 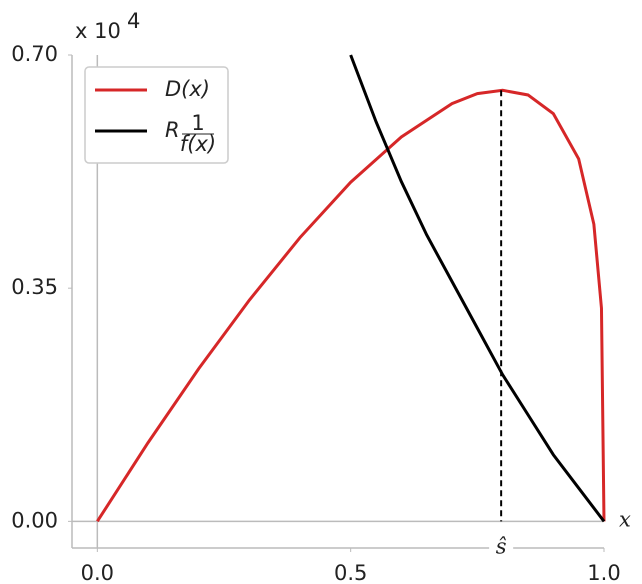 What do you see at coordinates (34, 520) in the screenshot?
I see `y-tick-label: 0.00` at bounding box center [34, 520].